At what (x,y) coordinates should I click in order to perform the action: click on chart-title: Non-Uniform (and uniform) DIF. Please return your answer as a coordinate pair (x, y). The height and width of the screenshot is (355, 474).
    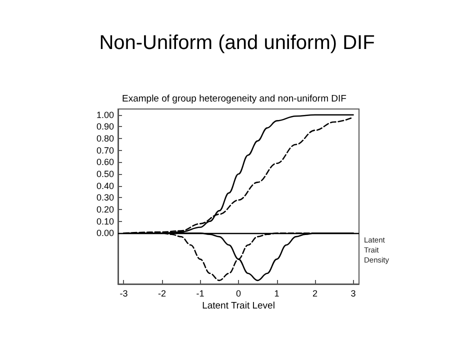
    Looking at the image, I should click on (237, 43).